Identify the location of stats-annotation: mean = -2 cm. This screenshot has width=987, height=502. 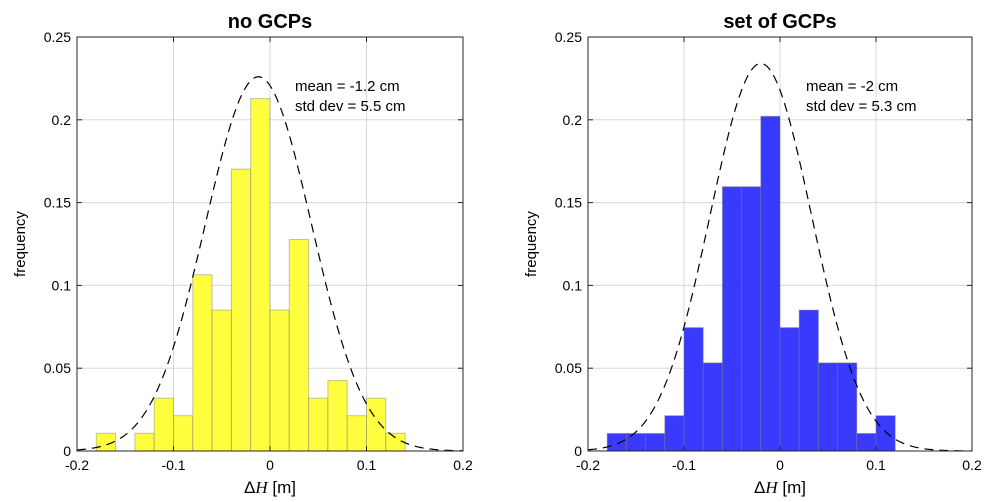
(852, 86).